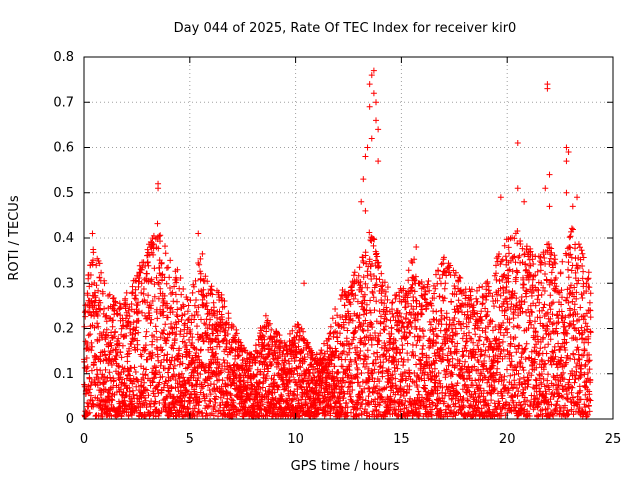  I want to click on y-tick-label: 0.4, so click(63, 238).